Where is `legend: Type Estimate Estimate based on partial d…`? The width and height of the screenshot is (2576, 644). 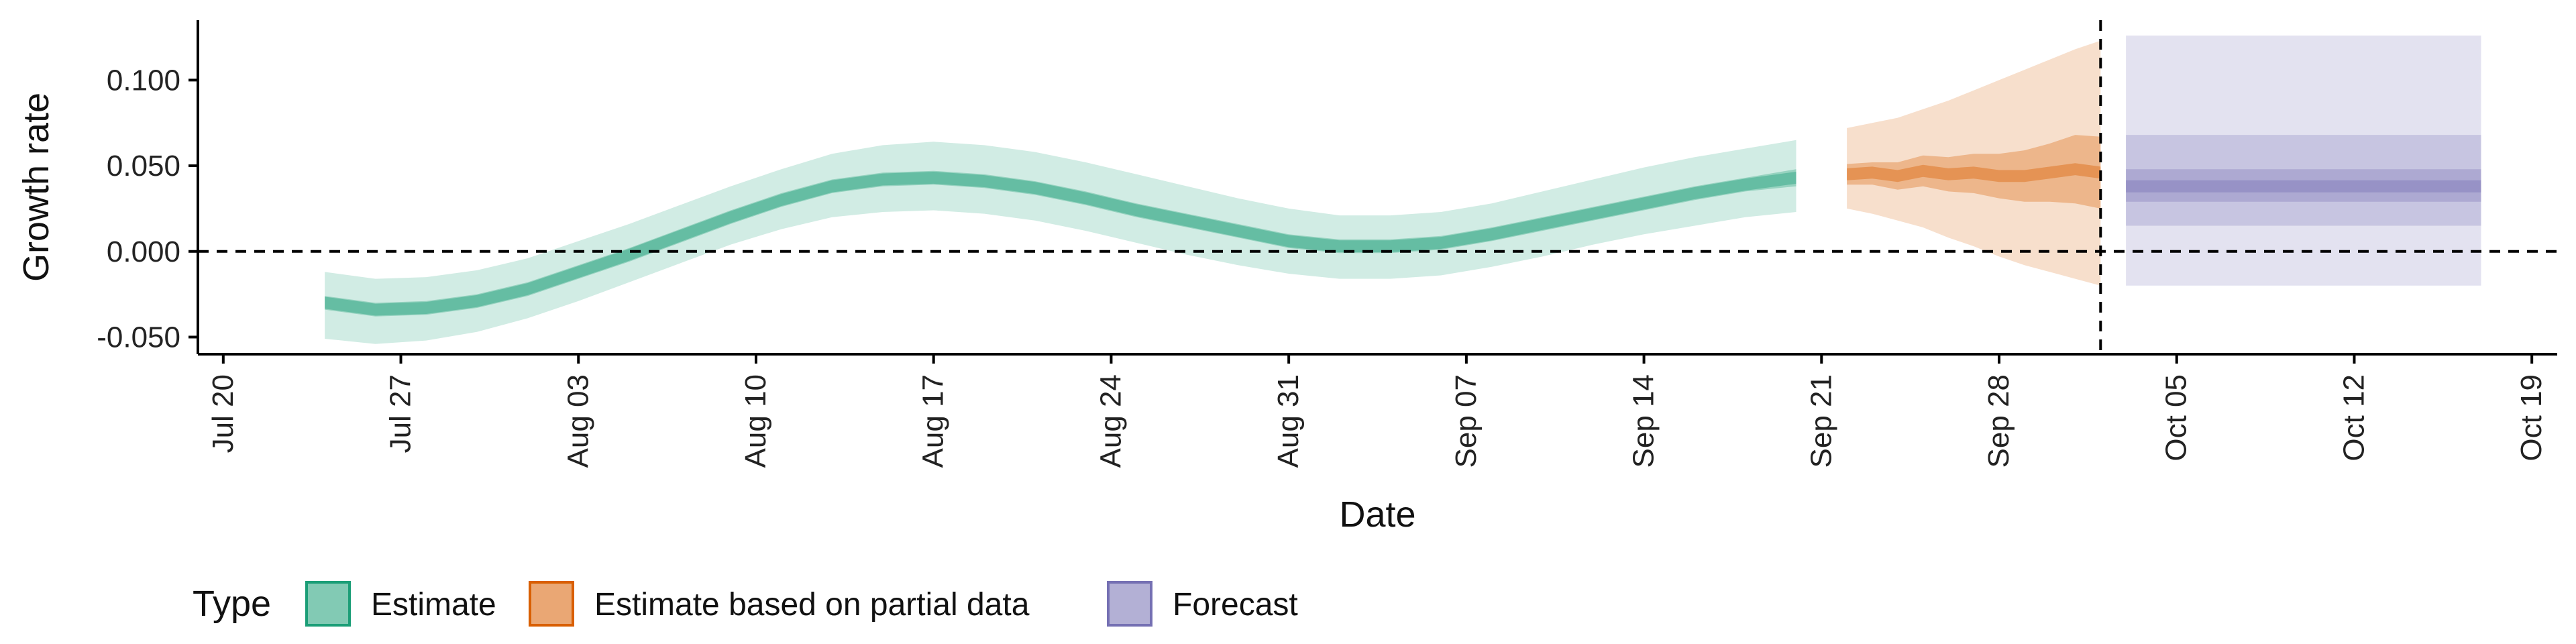
legend: Type Estimate Estimate based on partial d… is located at coordinates (745, 604).